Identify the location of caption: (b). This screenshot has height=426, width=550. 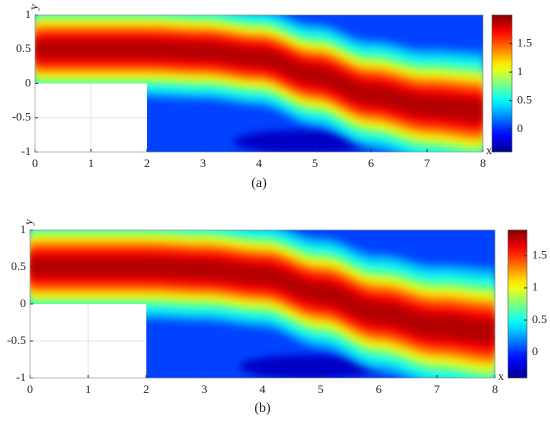
(262, 408).